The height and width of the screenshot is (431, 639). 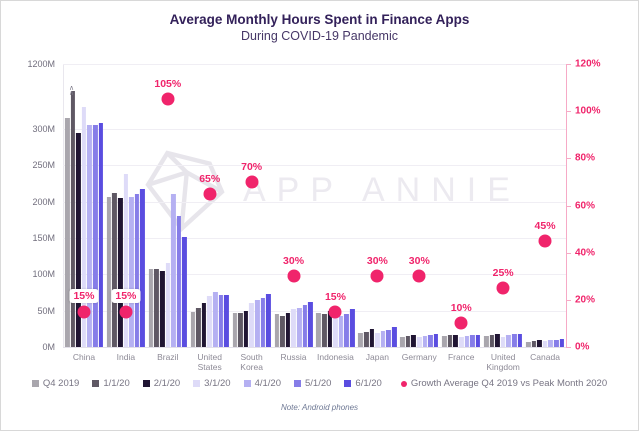 What do you see at coordinates (377, 357) in the screenshot?
I see `category-label: Japan` at bounding box center [377, 357].